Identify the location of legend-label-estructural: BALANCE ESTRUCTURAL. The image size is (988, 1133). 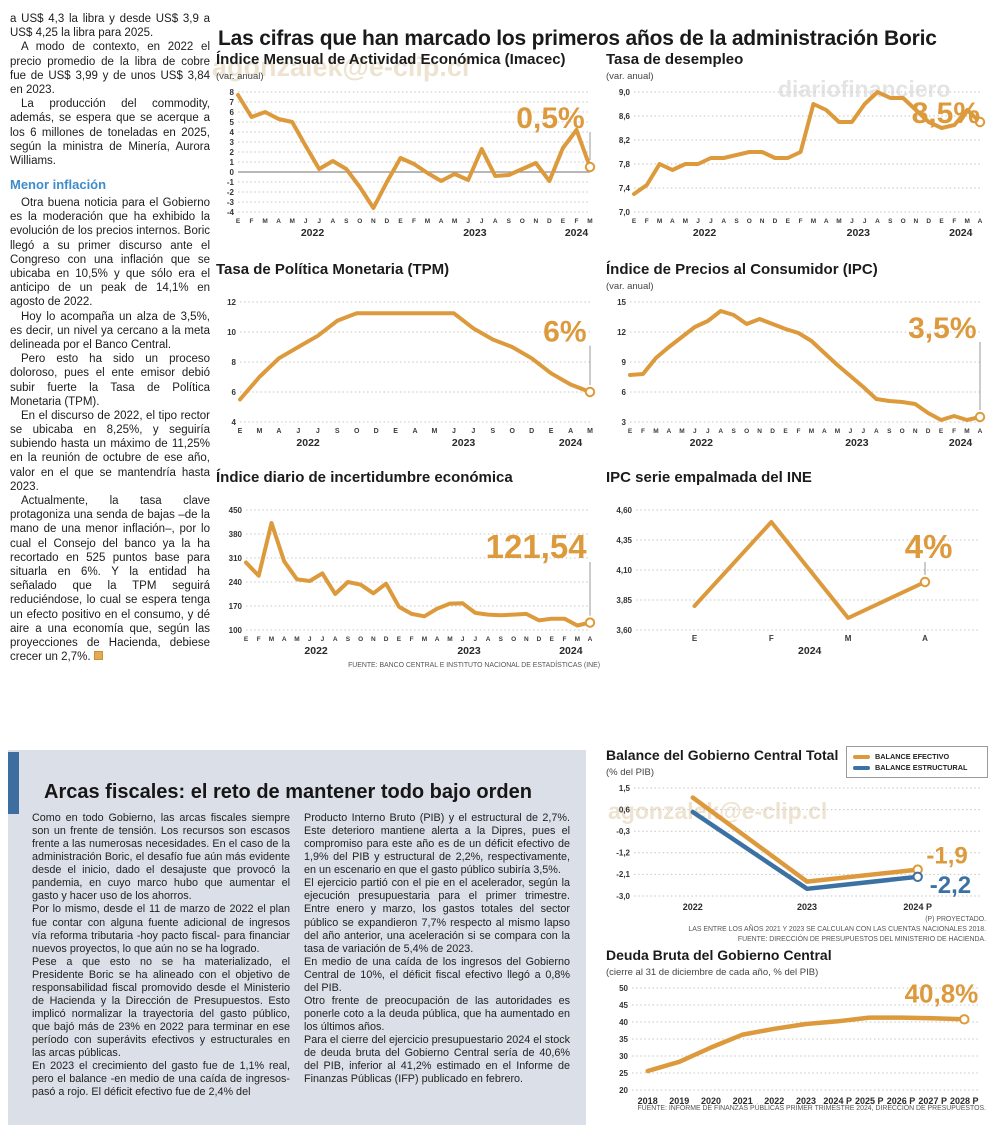
(921, 767).